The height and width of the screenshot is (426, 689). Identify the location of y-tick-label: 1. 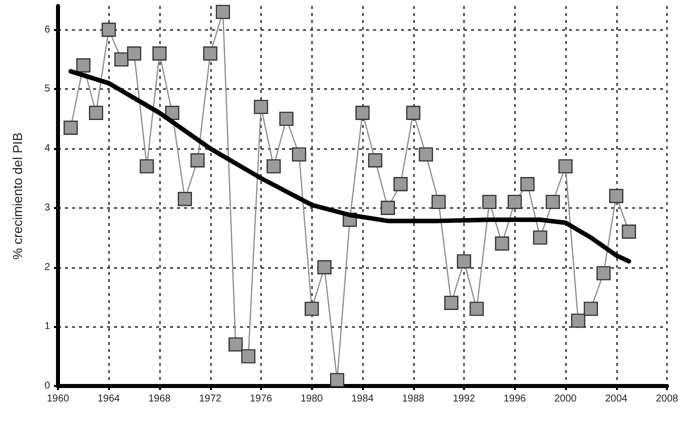
(47, 326).